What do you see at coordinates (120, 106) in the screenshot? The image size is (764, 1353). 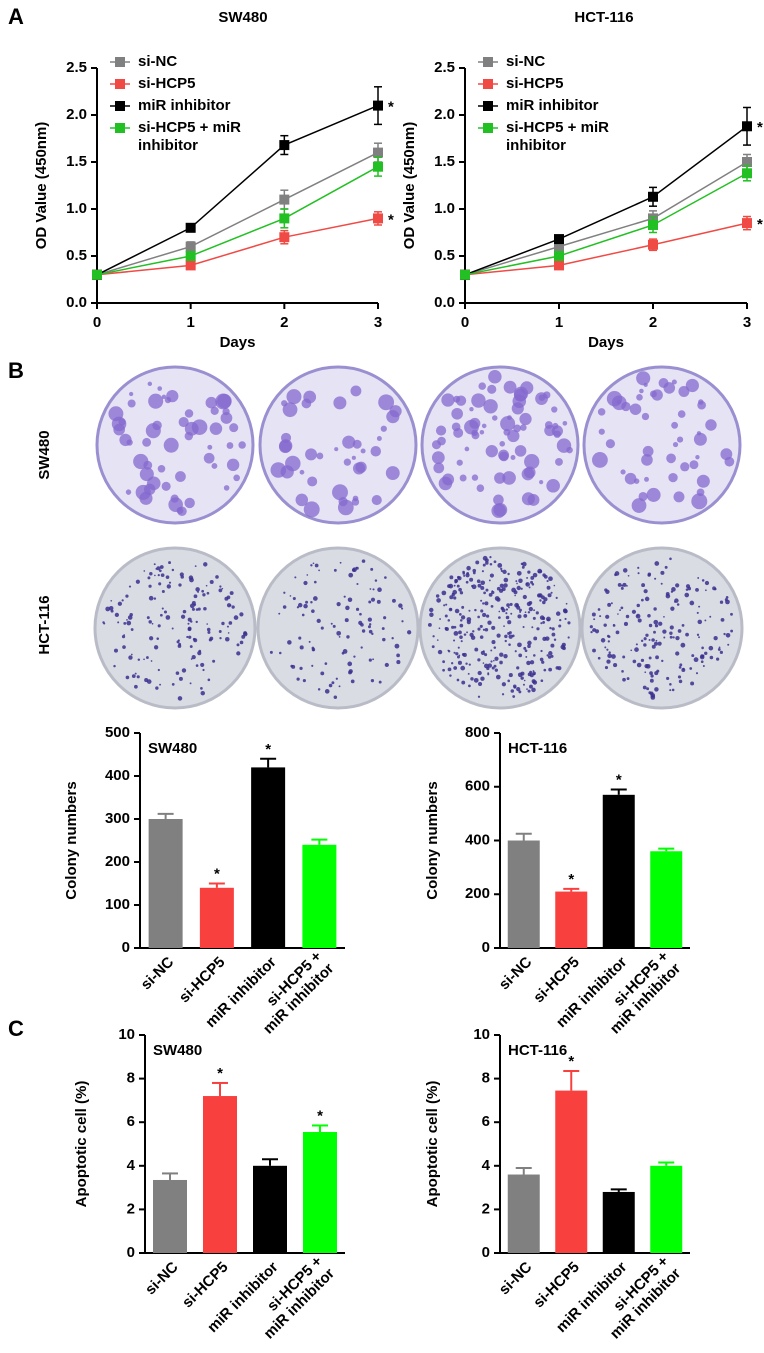 I see `legend-marker` at bounding box center [120, 106].